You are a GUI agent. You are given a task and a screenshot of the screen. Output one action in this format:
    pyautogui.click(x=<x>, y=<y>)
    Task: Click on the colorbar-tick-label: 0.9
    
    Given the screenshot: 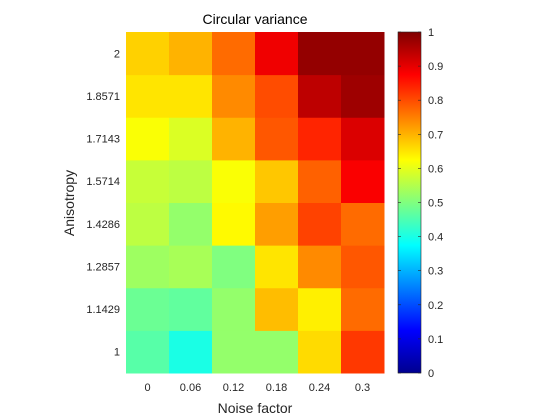 What is the action you would take?
    pyautogui.click(x=435, y=67)
    